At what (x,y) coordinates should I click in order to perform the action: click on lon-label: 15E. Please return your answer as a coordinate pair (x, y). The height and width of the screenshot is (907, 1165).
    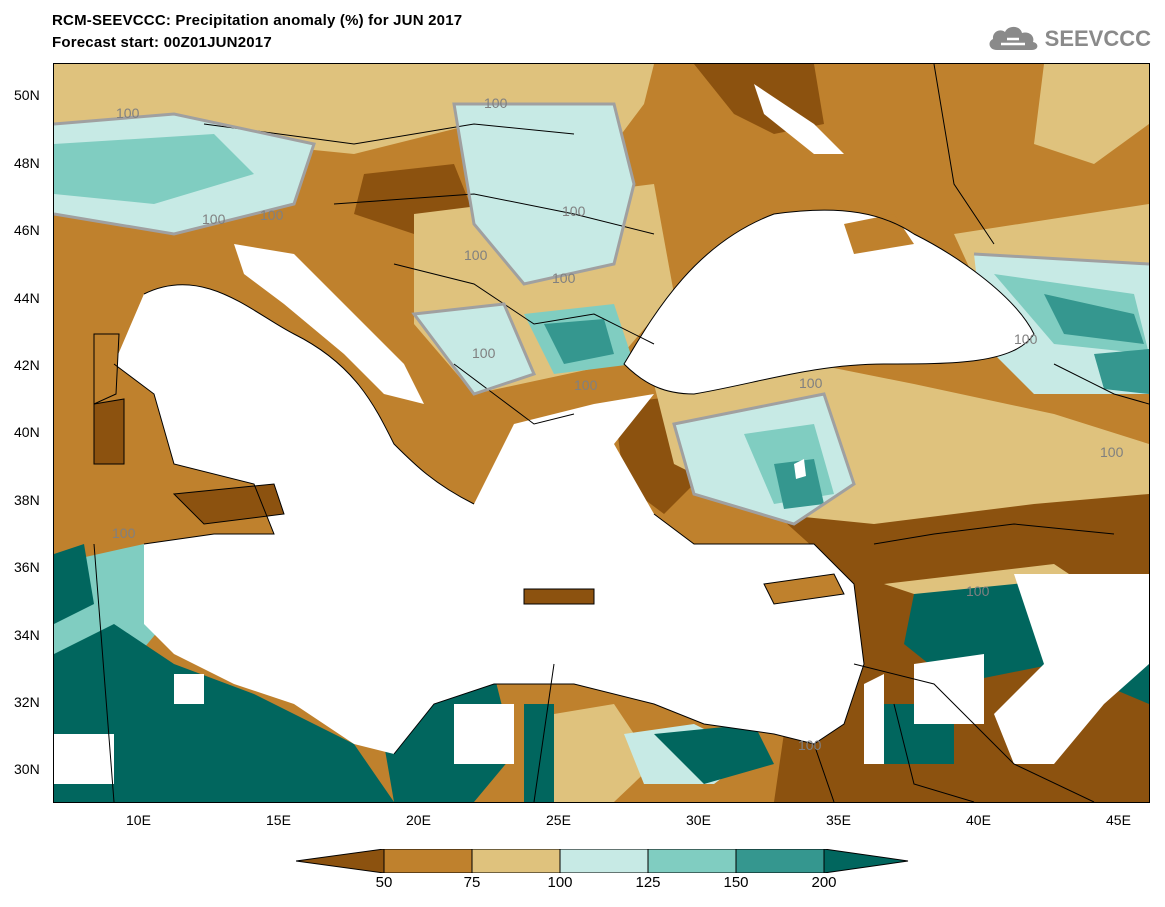
    Looking at the image, I should click on (278, 820).